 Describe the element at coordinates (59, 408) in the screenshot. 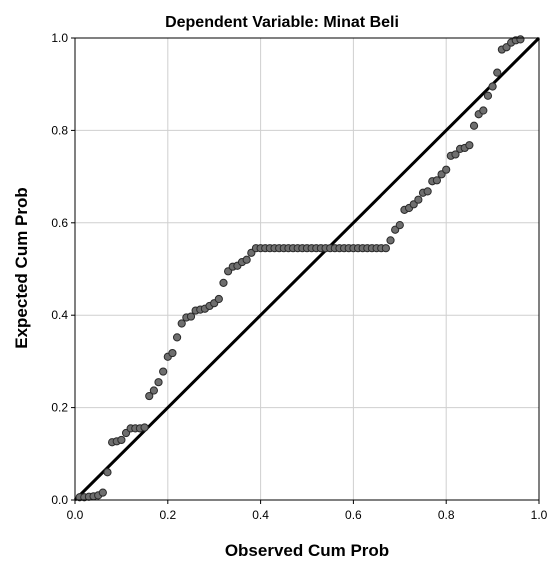

I see `y-tick-label: 0.2` at that location.